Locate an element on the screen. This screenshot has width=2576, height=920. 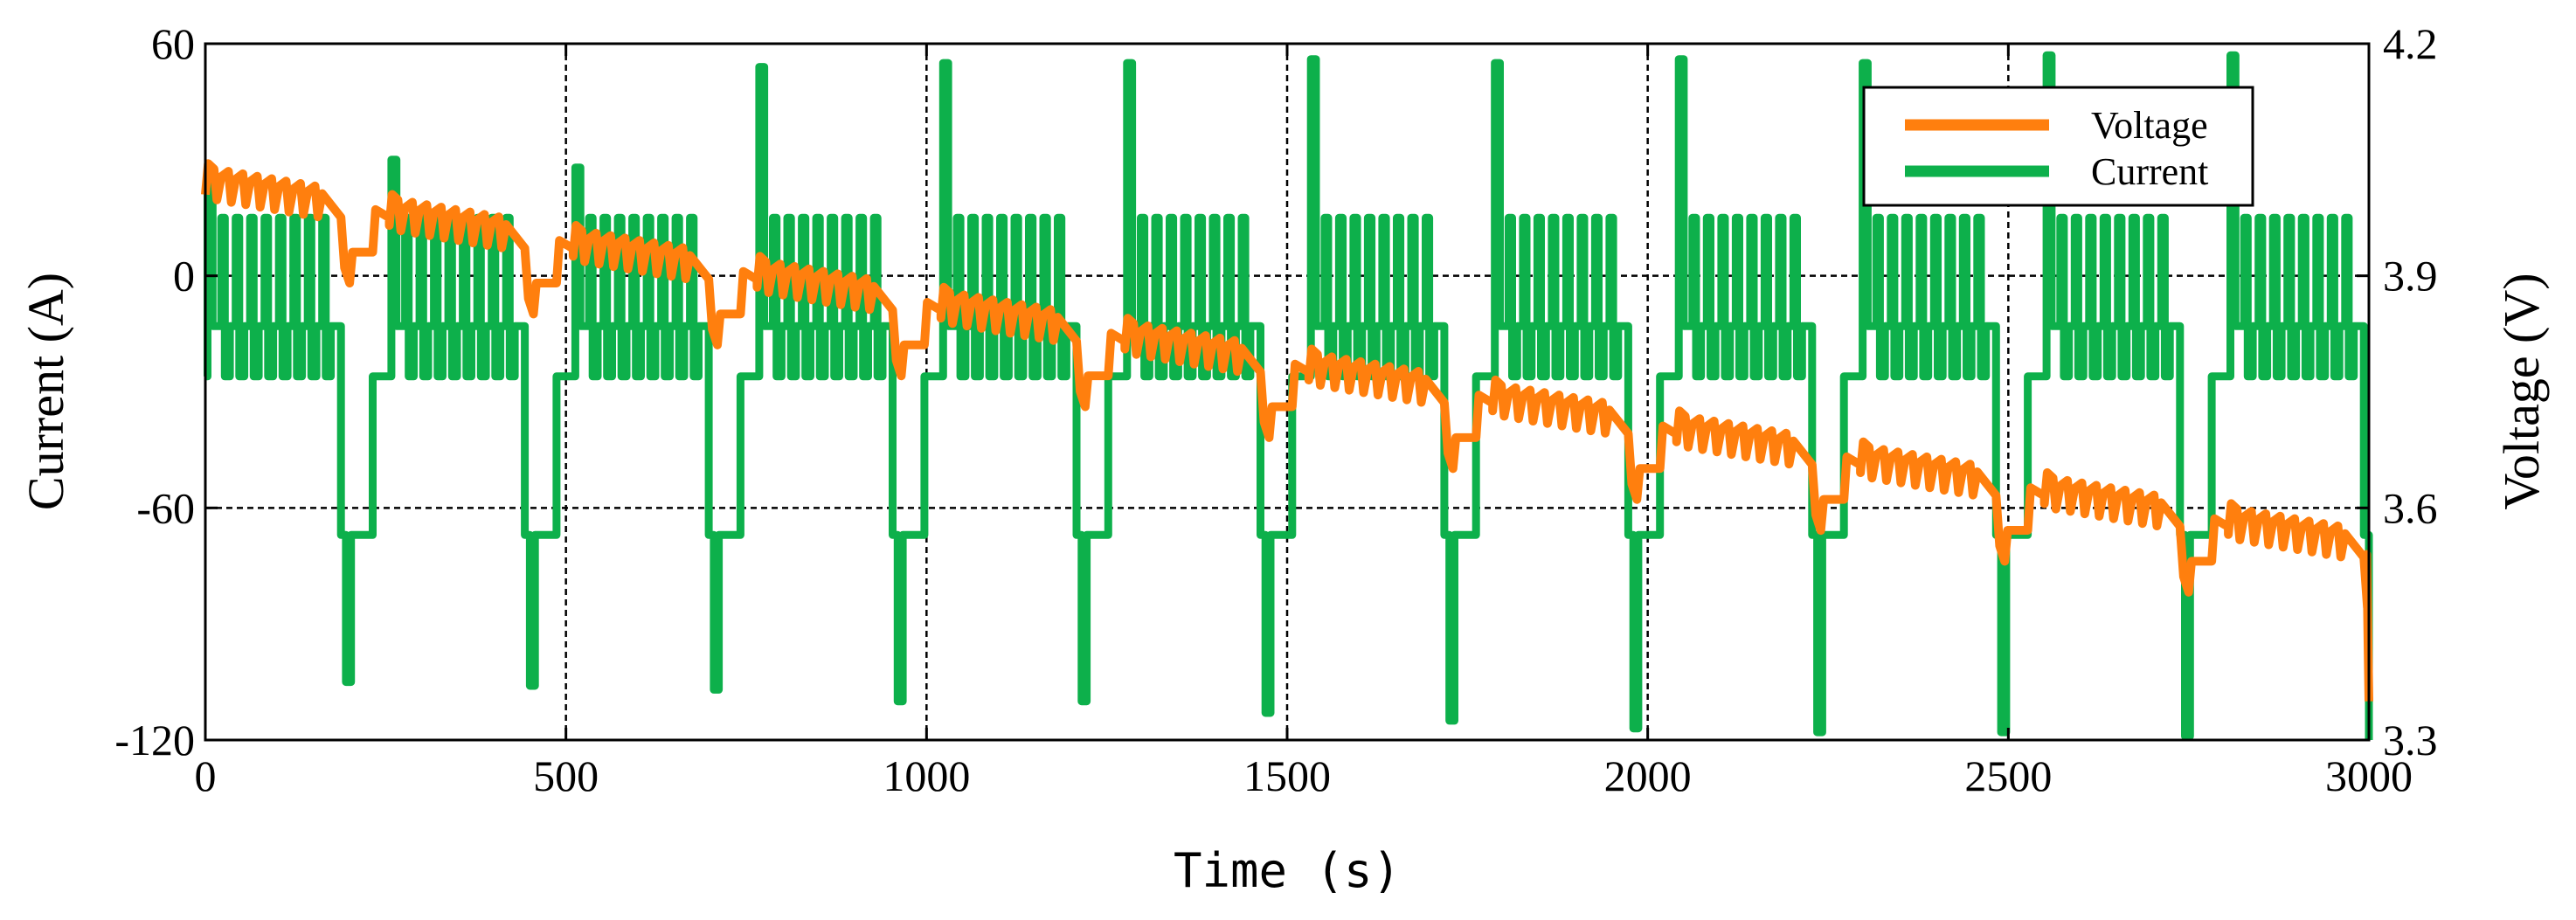
x-tick-label: 1500 is located at coordinates (1287, 776).